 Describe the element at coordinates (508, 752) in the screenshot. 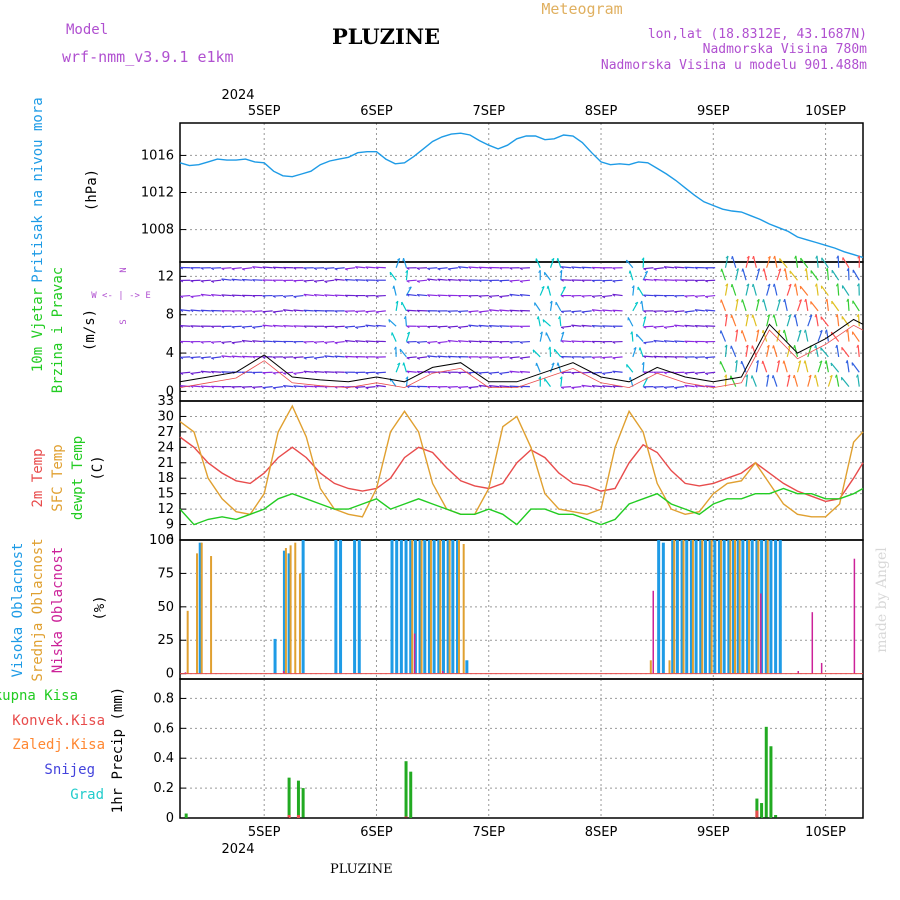

I see `precip-panel: 0 0.2 0.4 0.6 0.8` at that location.